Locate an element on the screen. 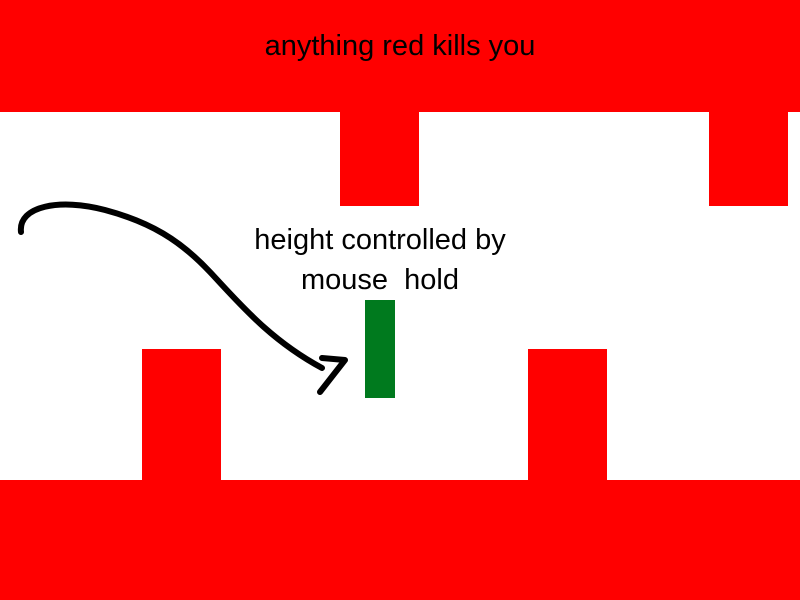 This screenshot has width=800, height=600. warning-text: anything red kills you is located at coordinates (400, 46).